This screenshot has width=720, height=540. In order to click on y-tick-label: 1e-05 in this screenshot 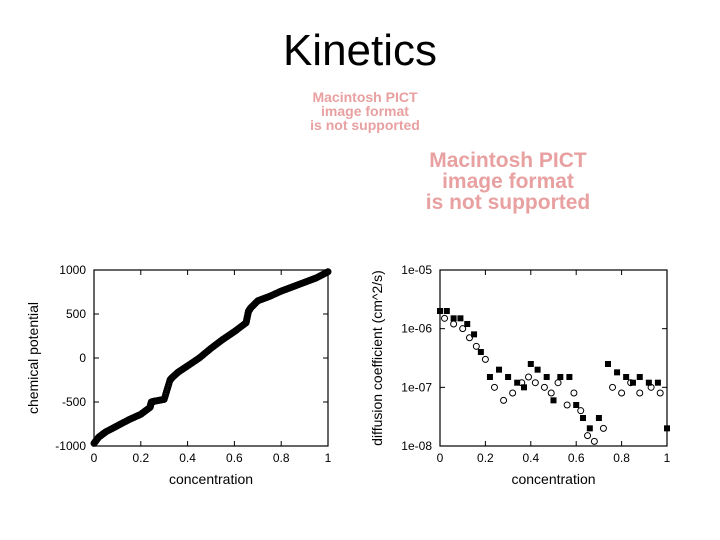, I will do `click(416, 270)`.